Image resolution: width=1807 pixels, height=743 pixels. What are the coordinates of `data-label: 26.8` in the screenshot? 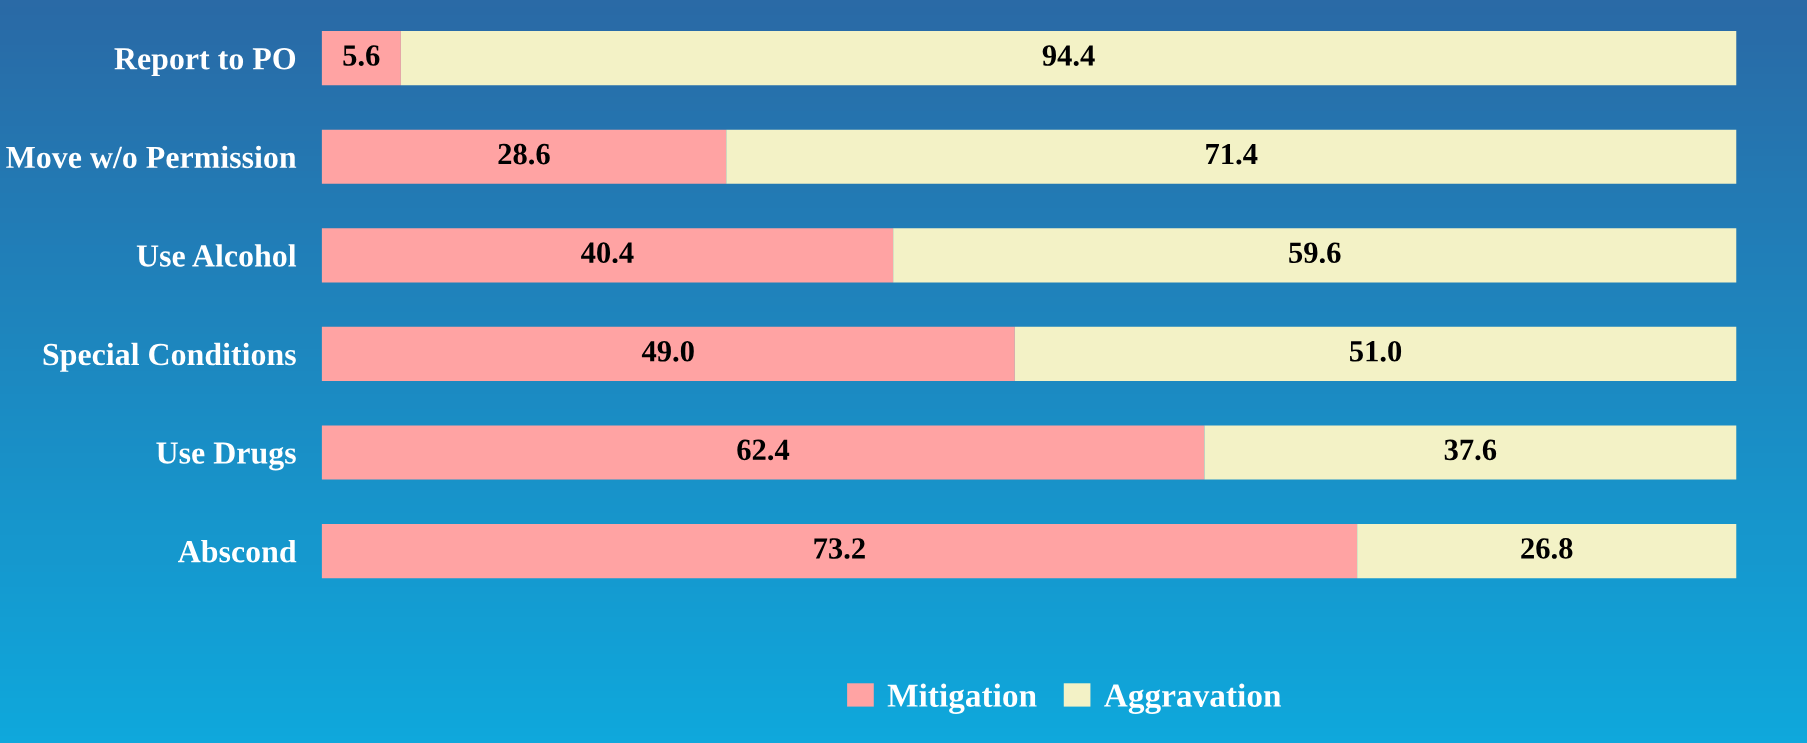 It's located at (1547, 548).